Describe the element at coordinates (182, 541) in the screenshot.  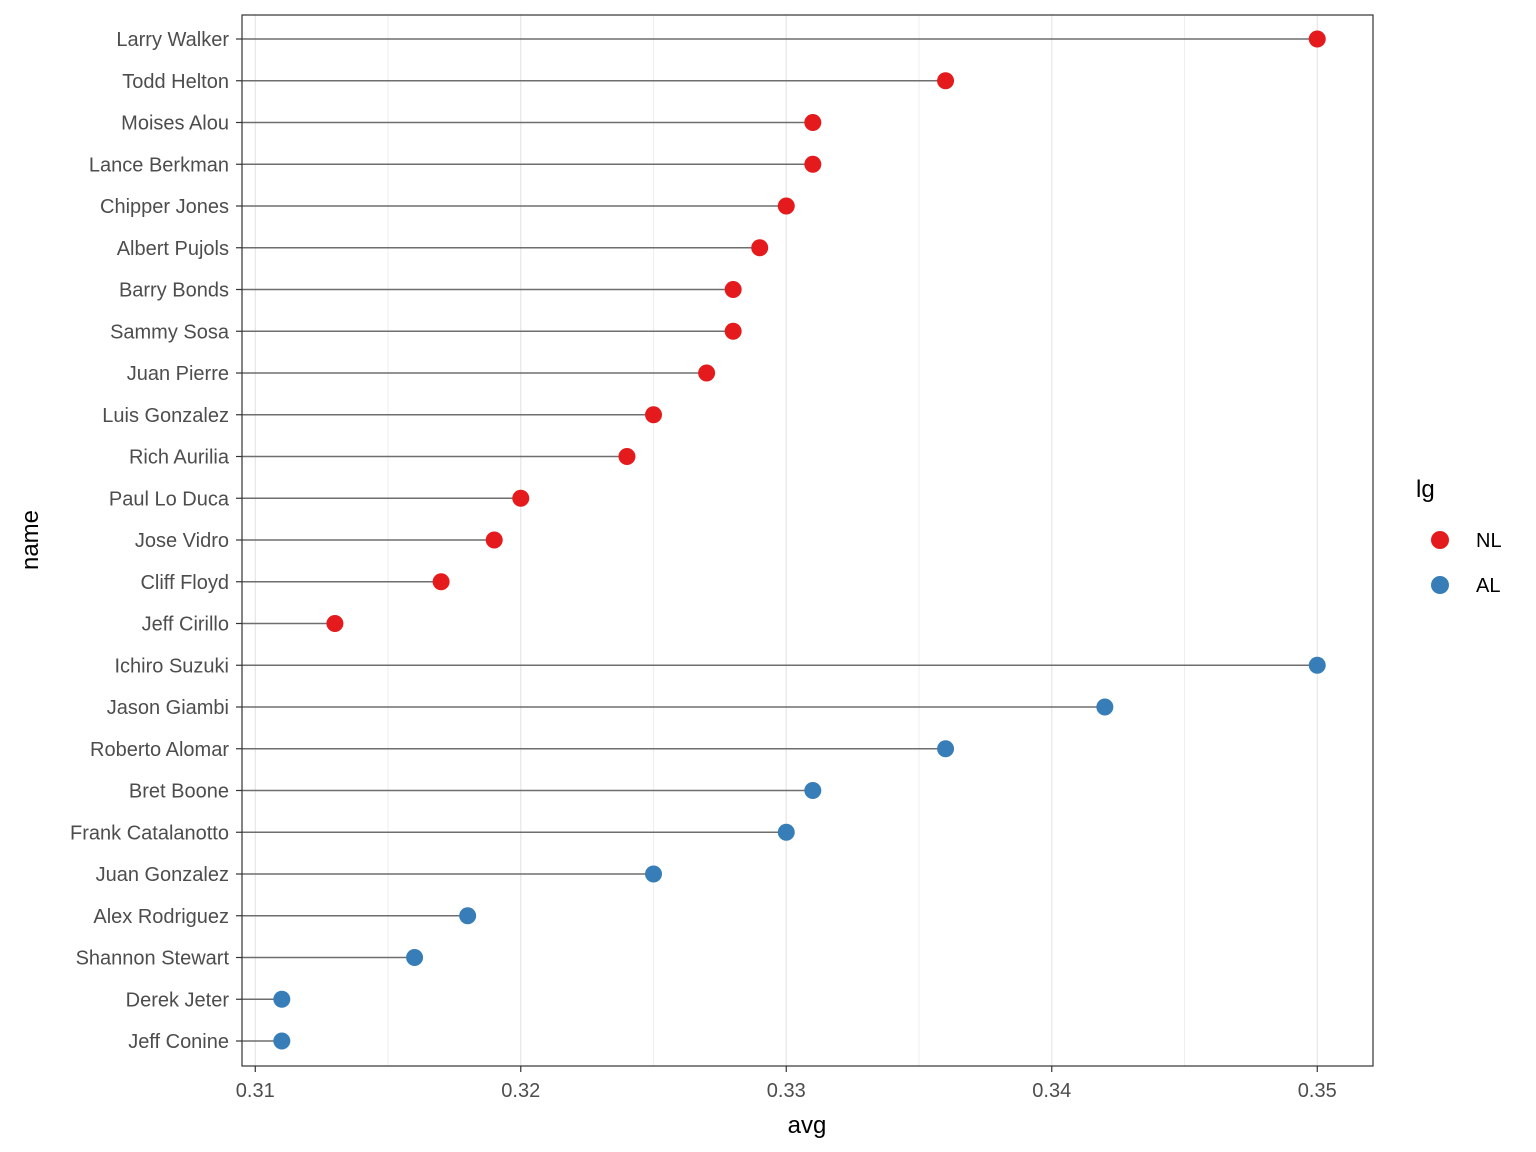
I see `y-tick-label: Jose Vidro` at that location.